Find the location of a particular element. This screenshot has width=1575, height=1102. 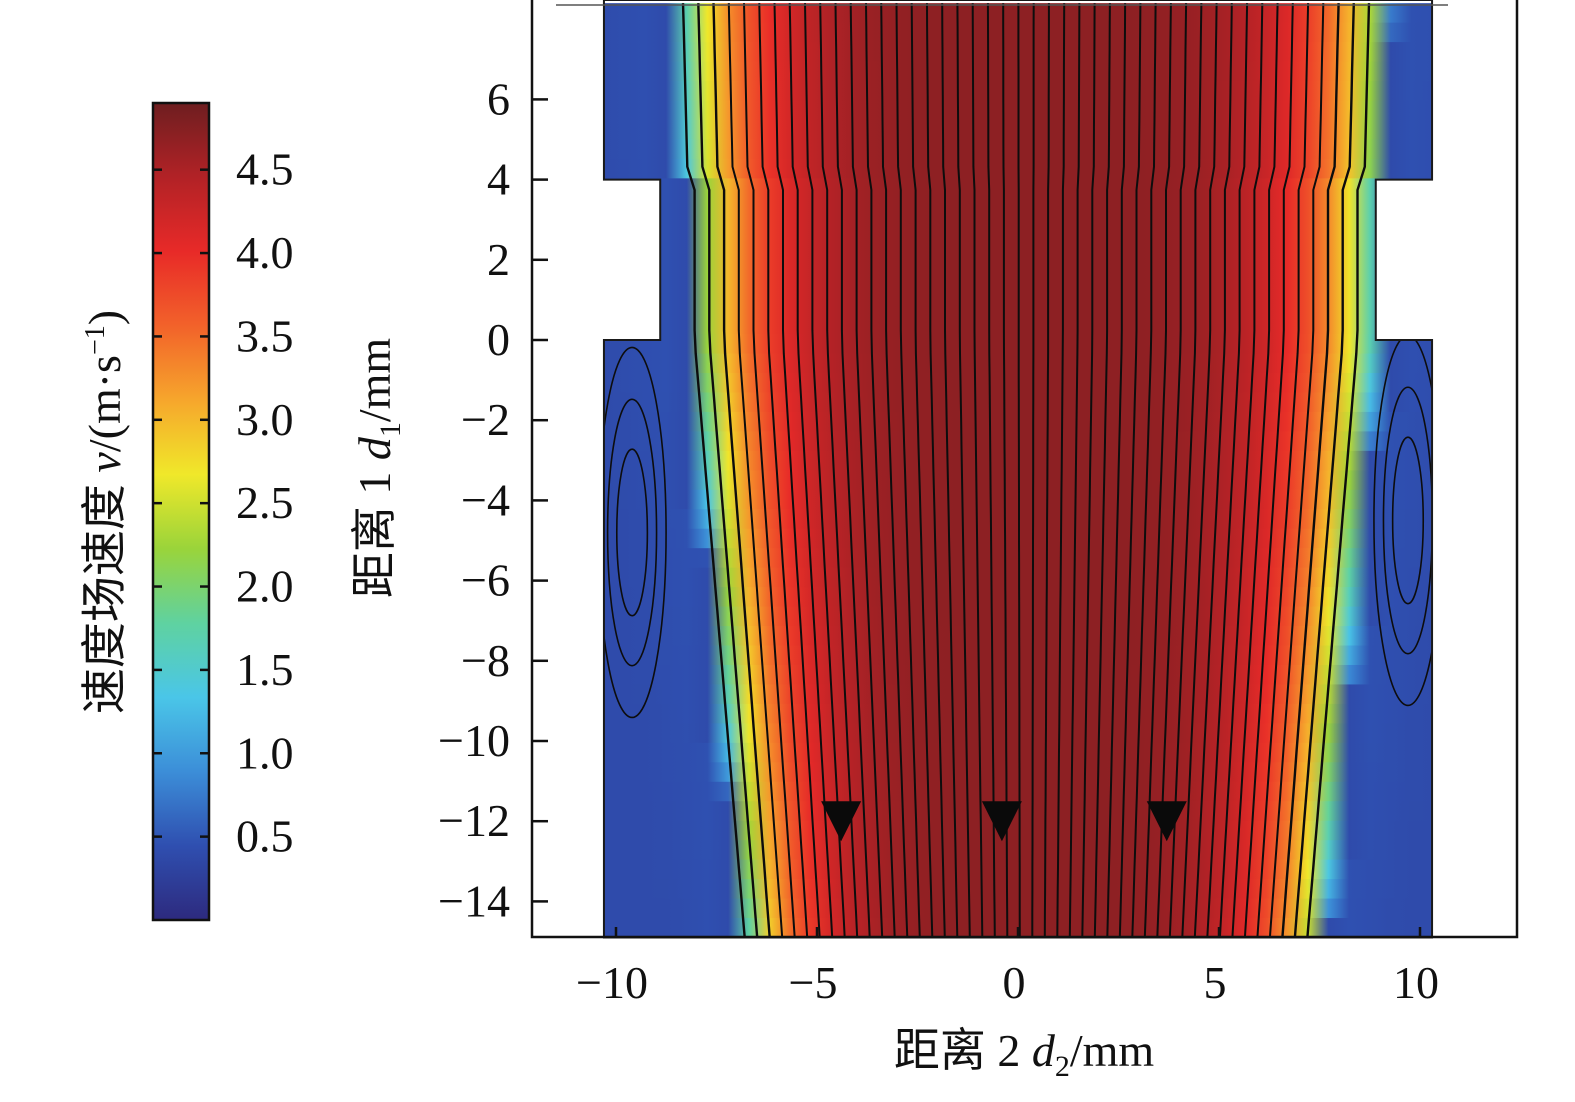

y-axis-label: 距离 1 d1/mm is located at coordinates (378, 468).